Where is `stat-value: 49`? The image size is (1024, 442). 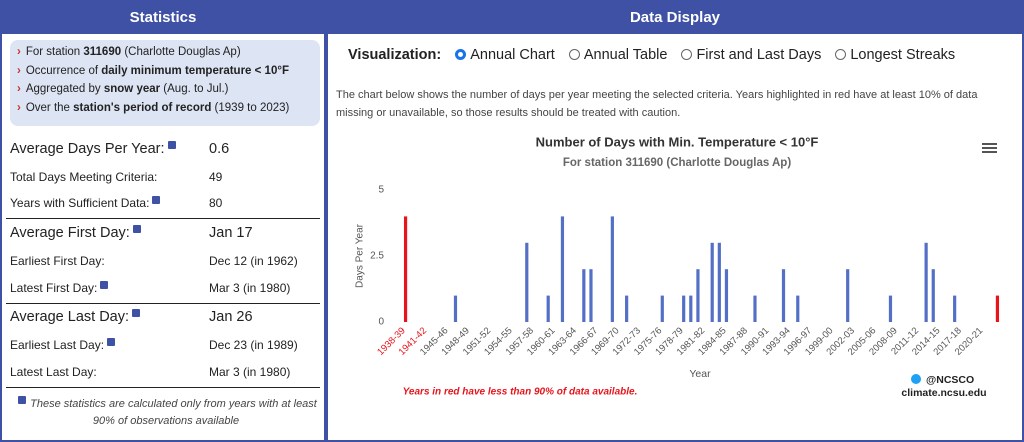 stat-value: 49 is located at coordinates (216, 177).